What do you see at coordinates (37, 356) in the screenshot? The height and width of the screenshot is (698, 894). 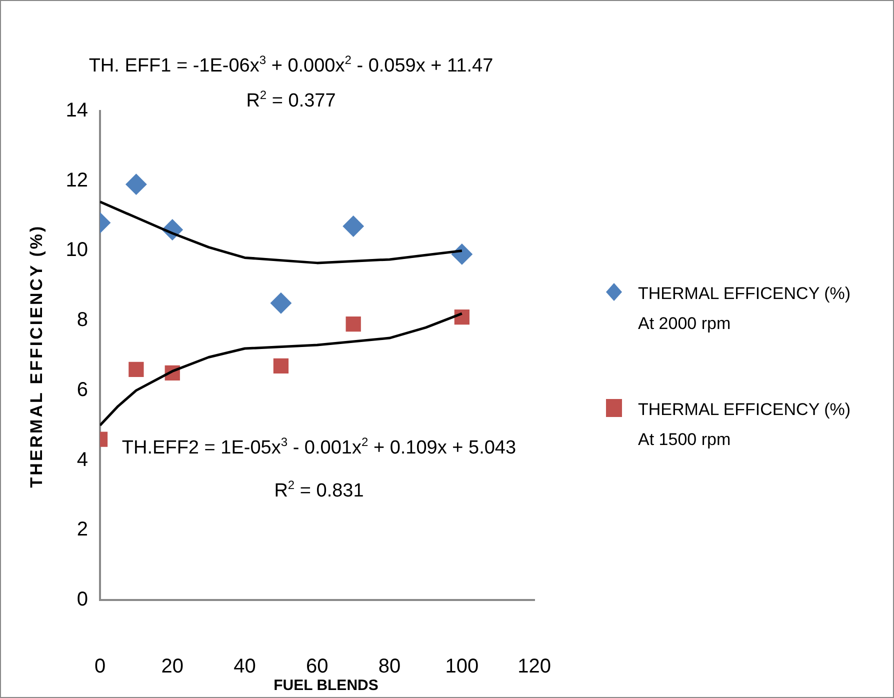 I see `y-axis-title: THERMAL EFFICIENCY (%)` at bounding box center [37, 356].